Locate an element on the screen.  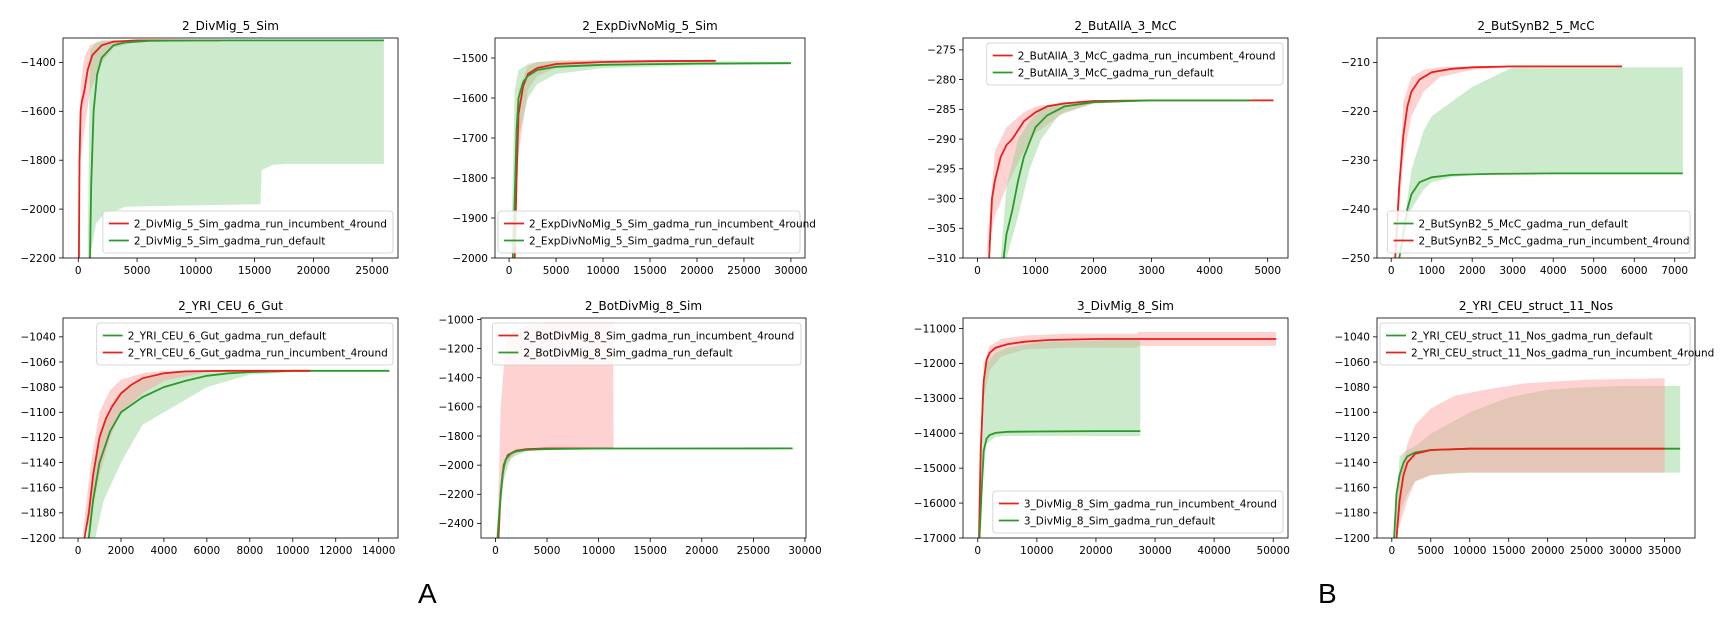
y-tick-label: −285 is located at coordinates (941, 110).